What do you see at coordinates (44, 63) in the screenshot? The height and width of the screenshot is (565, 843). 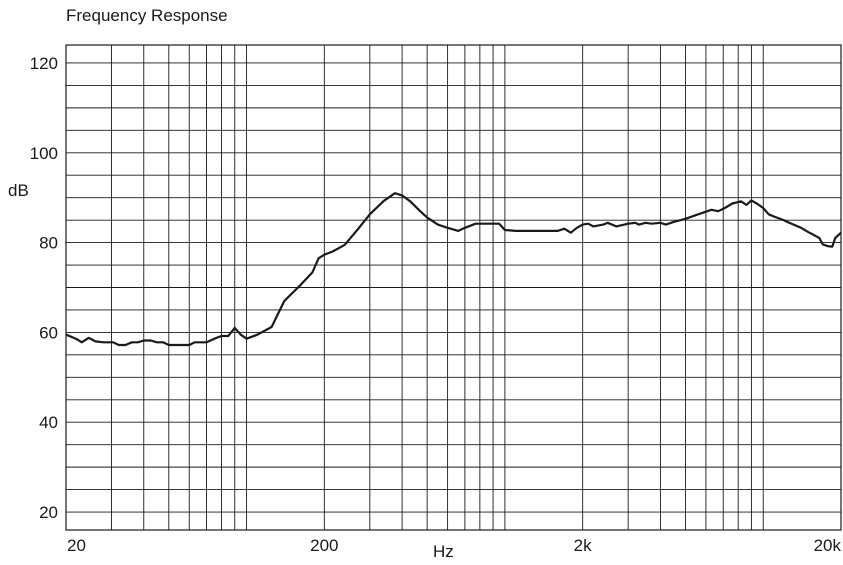 I see `y-tick-label: 120` at bounding box center [44, 63].